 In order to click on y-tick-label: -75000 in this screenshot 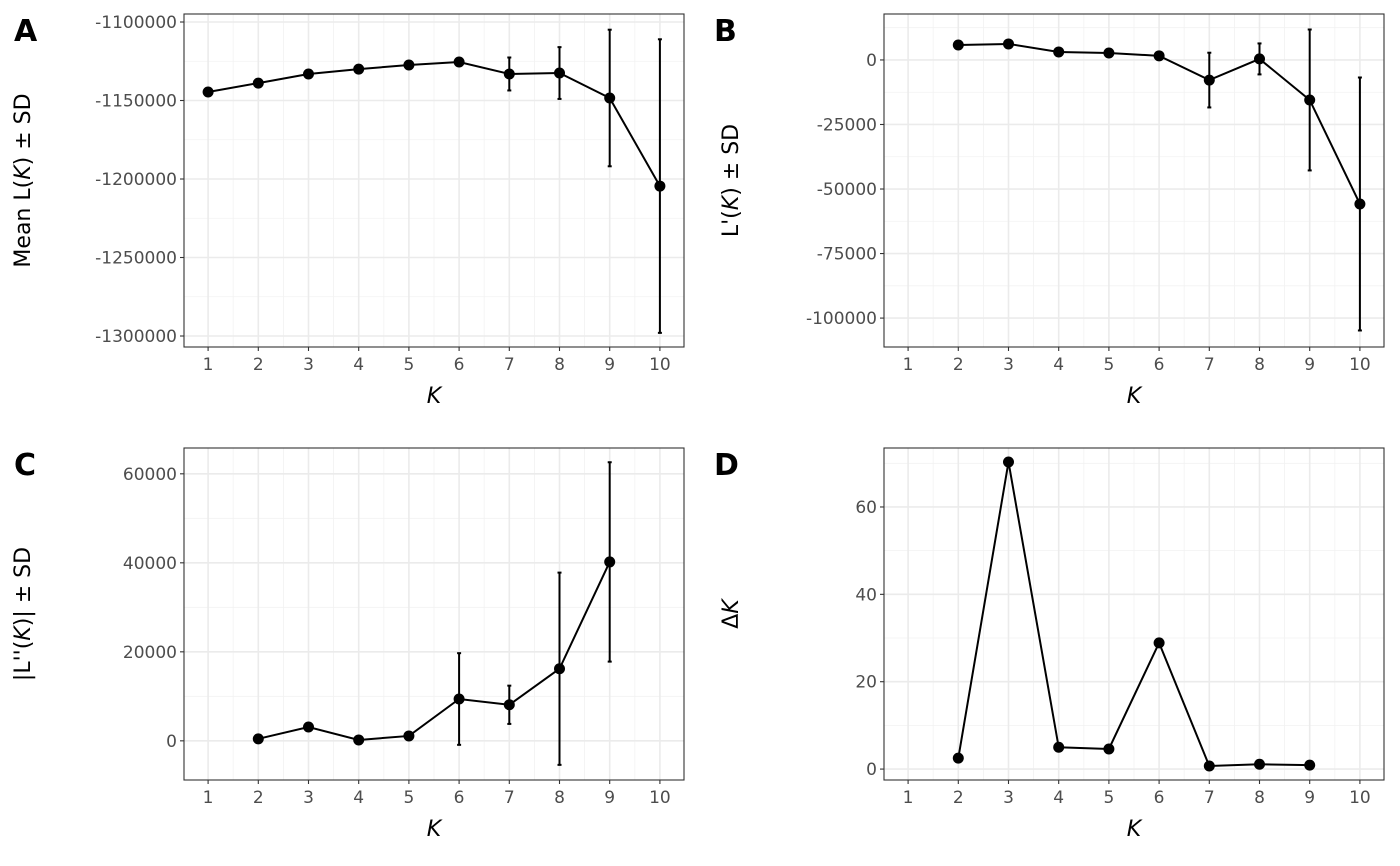, I will do `click(847, 255)`.